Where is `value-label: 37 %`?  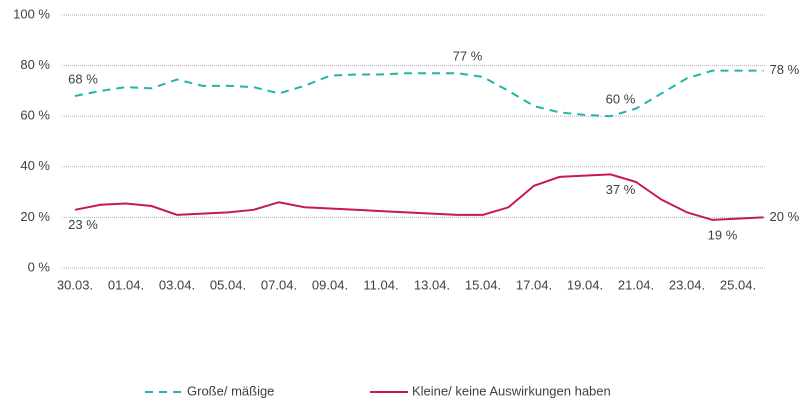
value-label: 37 % is located at coordinates (621, 189).